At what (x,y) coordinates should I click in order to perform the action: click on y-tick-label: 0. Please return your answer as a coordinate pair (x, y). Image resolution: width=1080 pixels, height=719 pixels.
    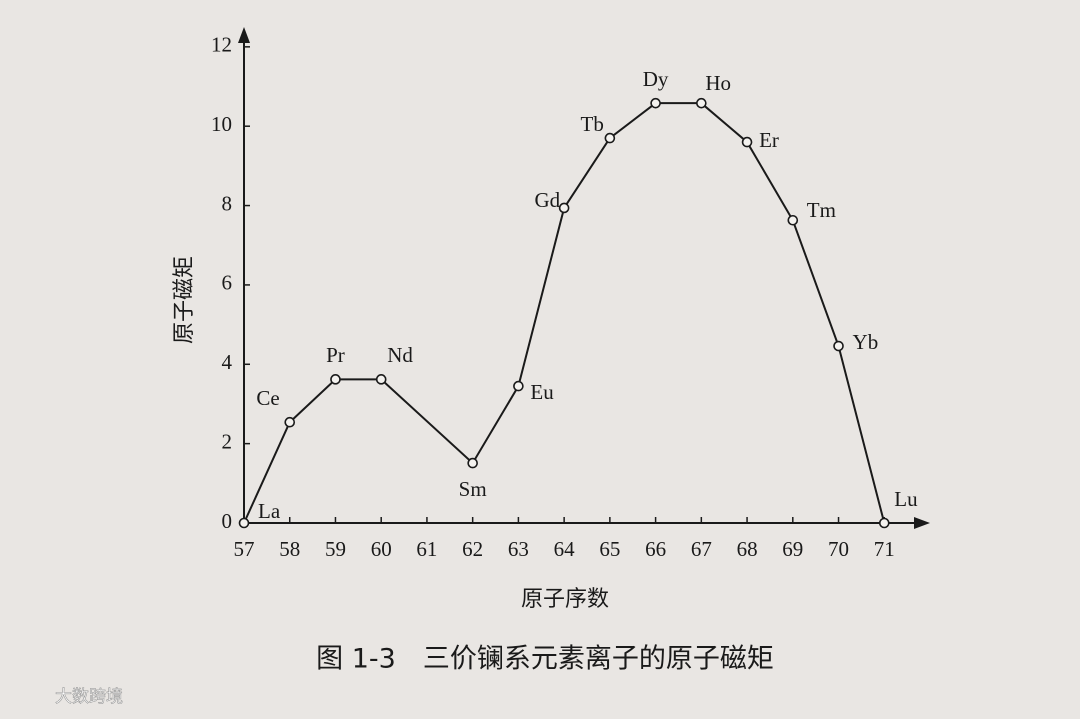
    Looking at the image, I should click on (227, 521).